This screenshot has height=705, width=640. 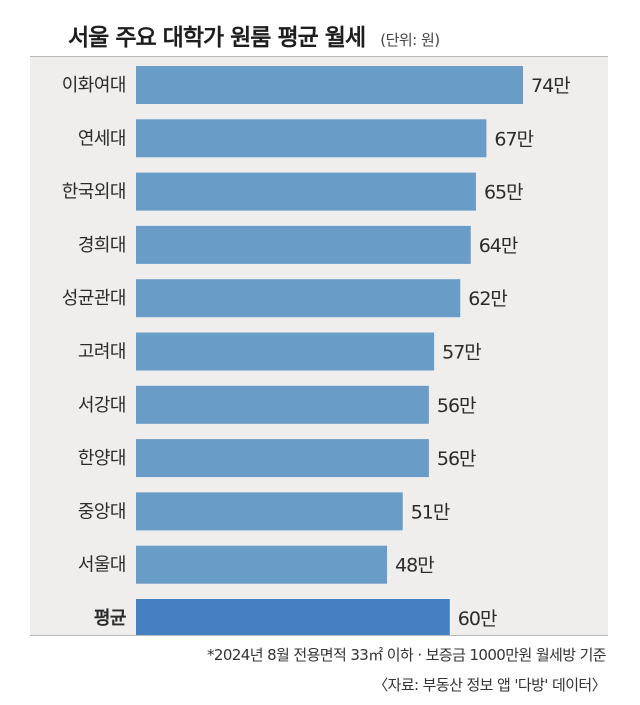 I want to click on category-label-9: 서울대, so click(x=102, y=565).